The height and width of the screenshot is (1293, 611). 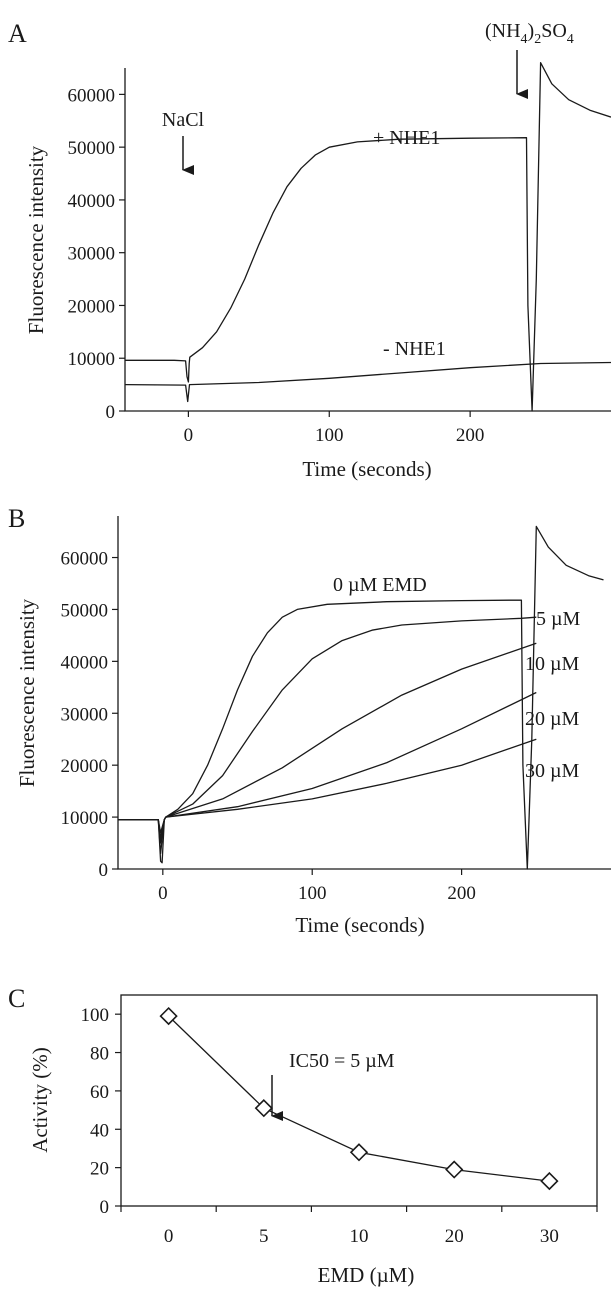 I want to click on x-tick-label: 30, so click(x=549, y=1236).